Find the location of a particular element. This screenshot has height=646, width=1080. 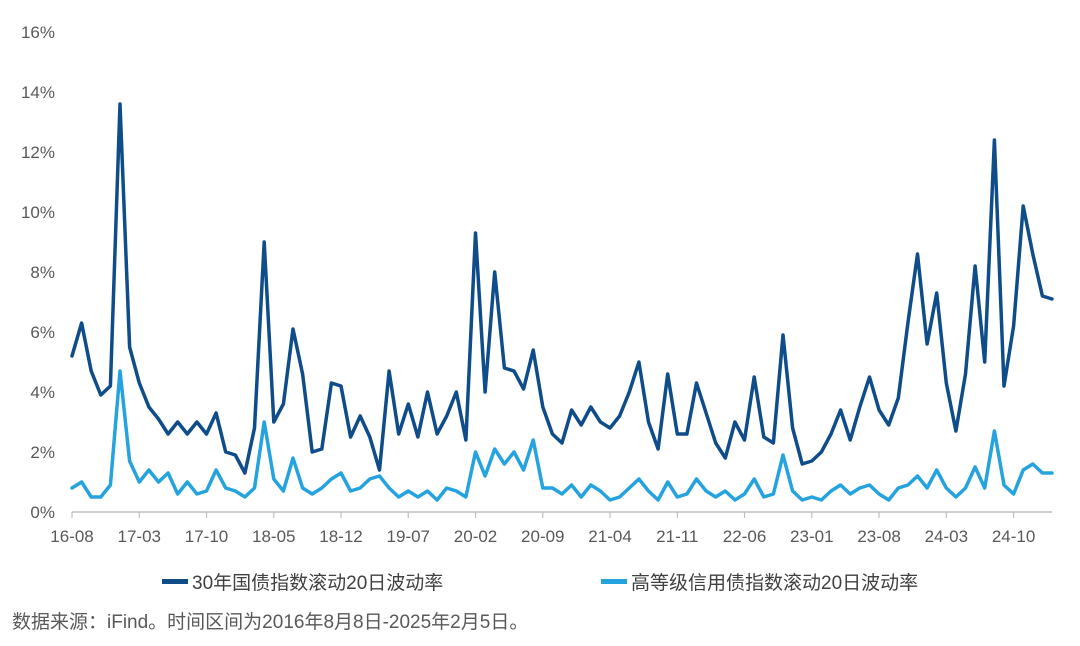

x-tick-label: 21-11 is located at coordinates (677, 536).